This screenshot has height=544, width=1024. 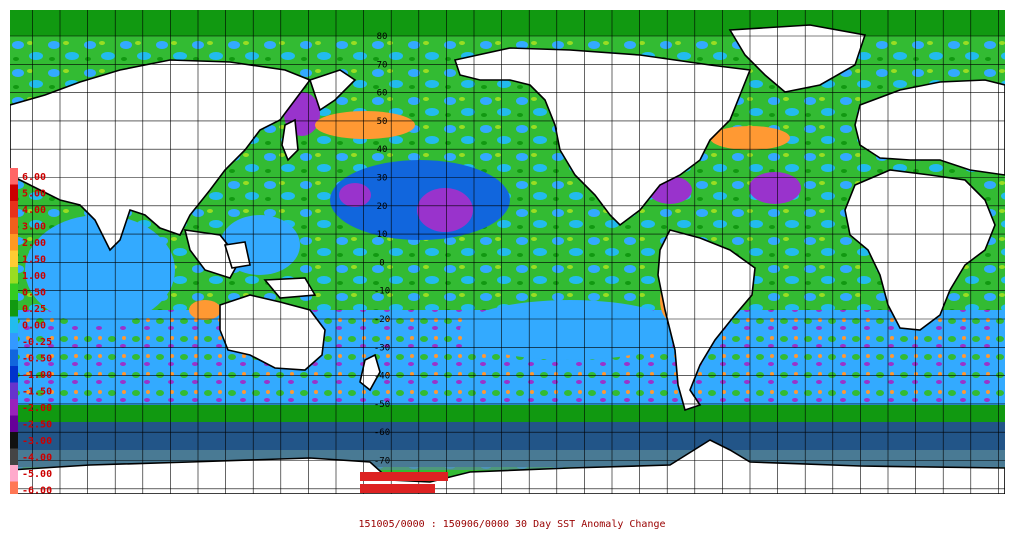 What do you see at coordinates (382, 37) in the screenshot?
I see `latitude-label: 80` at bounding box center [382, 37].